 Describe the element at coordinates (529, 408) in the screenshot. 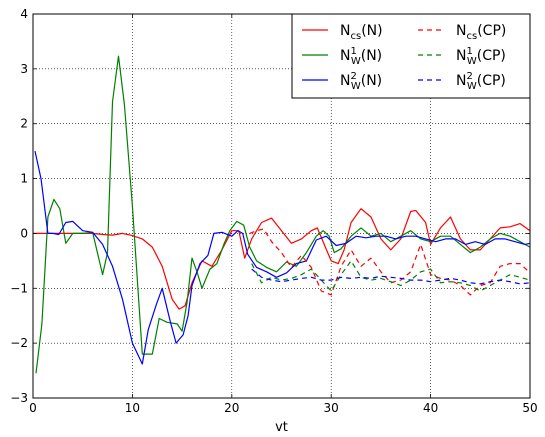

I see `x-tick-label: 50` at that location.